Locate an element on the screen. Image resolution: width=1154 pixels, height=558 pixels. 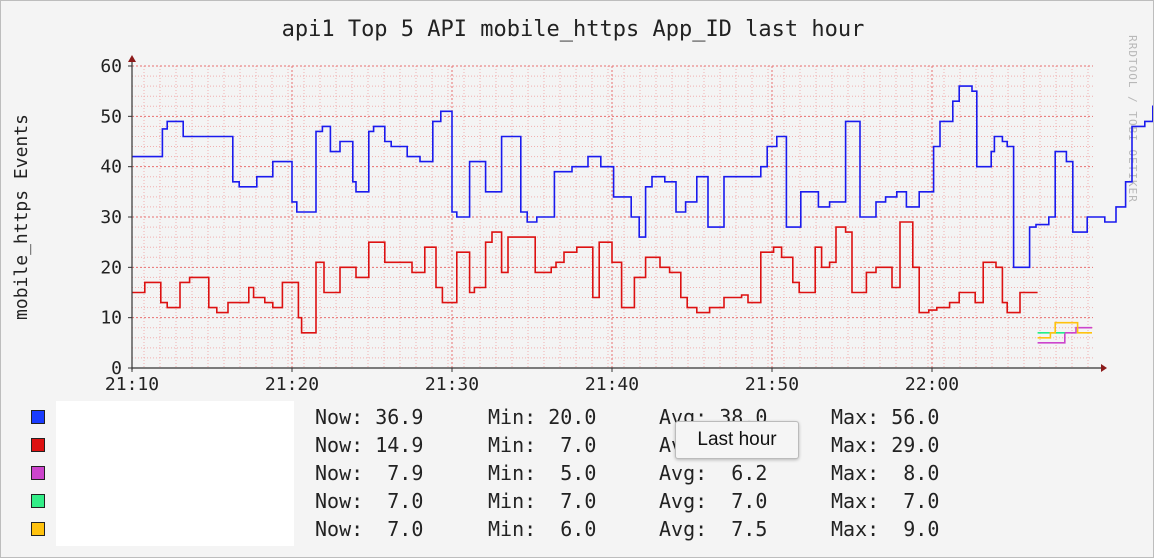
y-tick-label: 10 is located at coordinates (111, 318).